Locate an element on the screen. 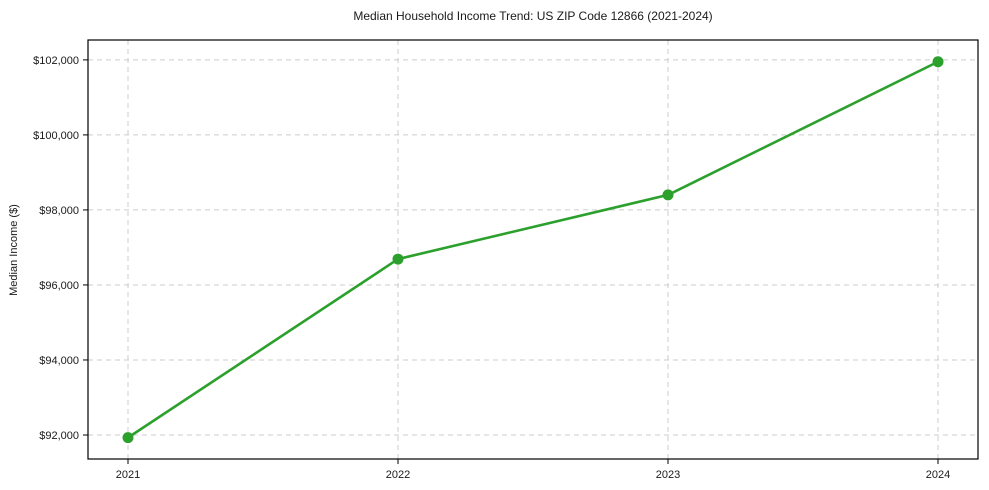 Image resolution: width=989 pixels, height=490 pixels. y-tick-label: $96,000 is located at coordinates (59, 286).